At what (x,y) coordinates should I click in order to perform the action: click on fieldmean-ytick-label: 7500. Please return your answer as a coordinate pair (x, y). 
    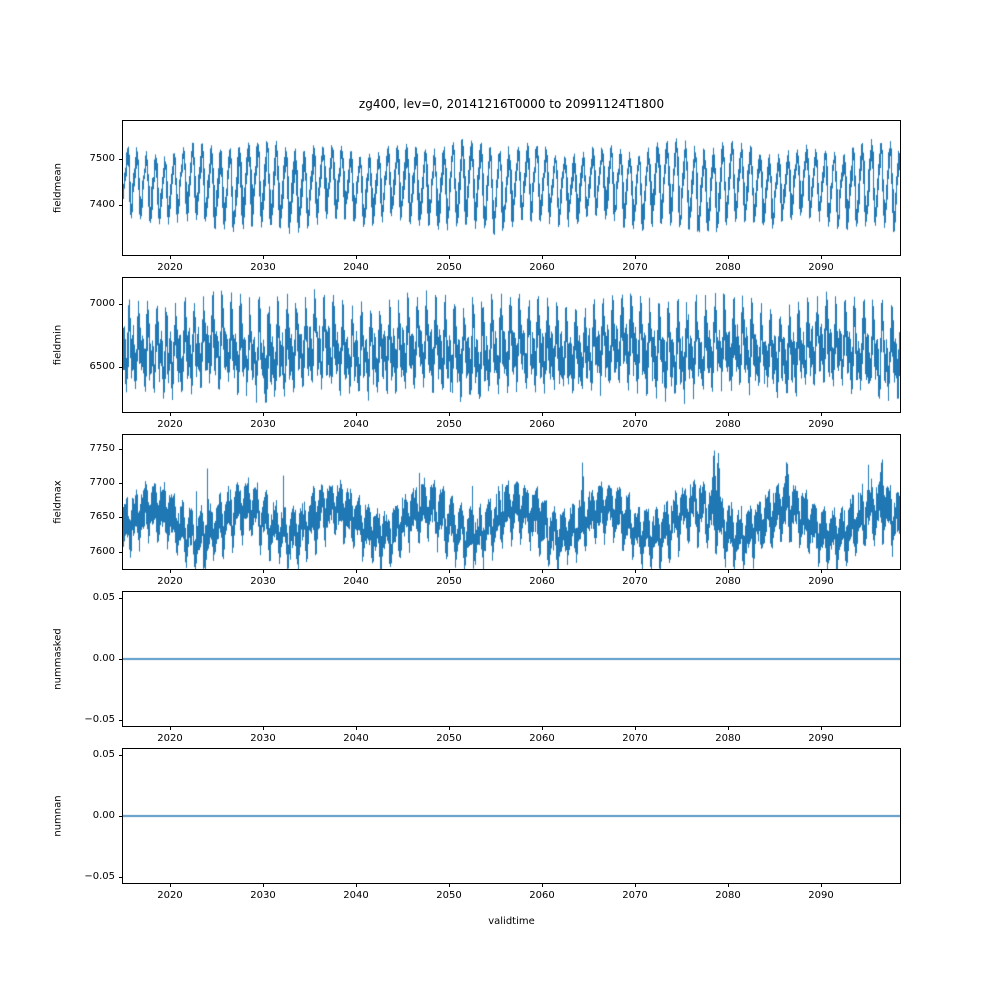
    Looking at the image, I should click on (102, 158).